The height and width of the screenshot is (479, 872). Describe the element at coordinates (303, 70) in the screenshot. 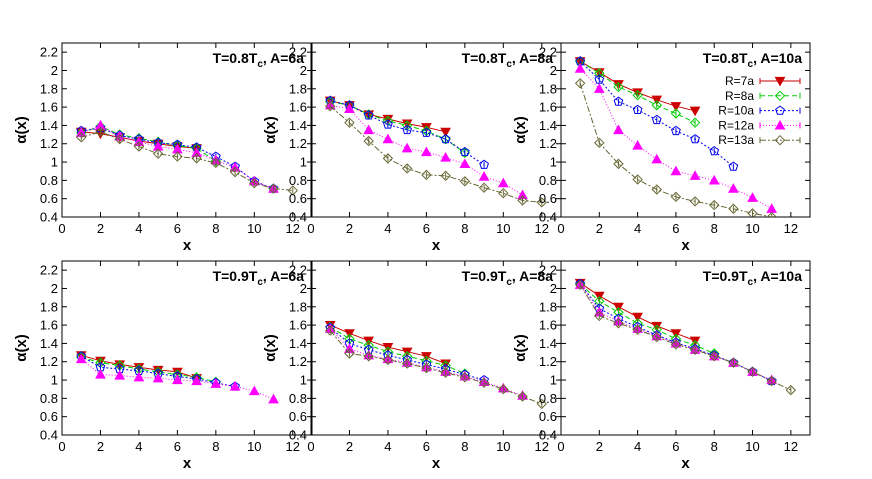

I see `y-tick-label: 2` at that location.